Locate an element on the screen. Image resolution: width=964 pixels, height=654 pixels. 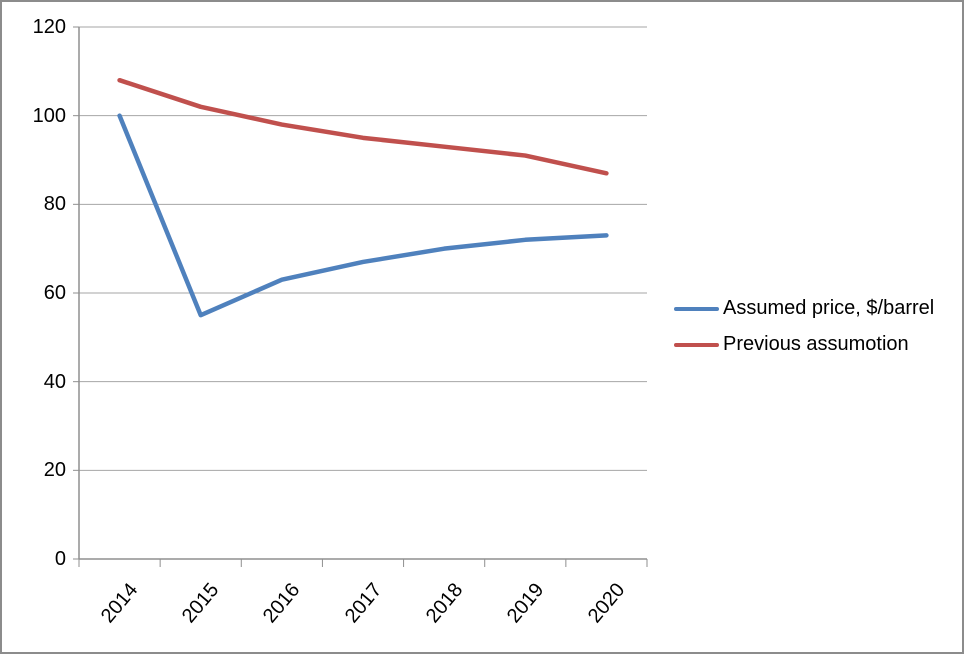
y-tick-label-80: 80 is located at coordinates (54, 204).